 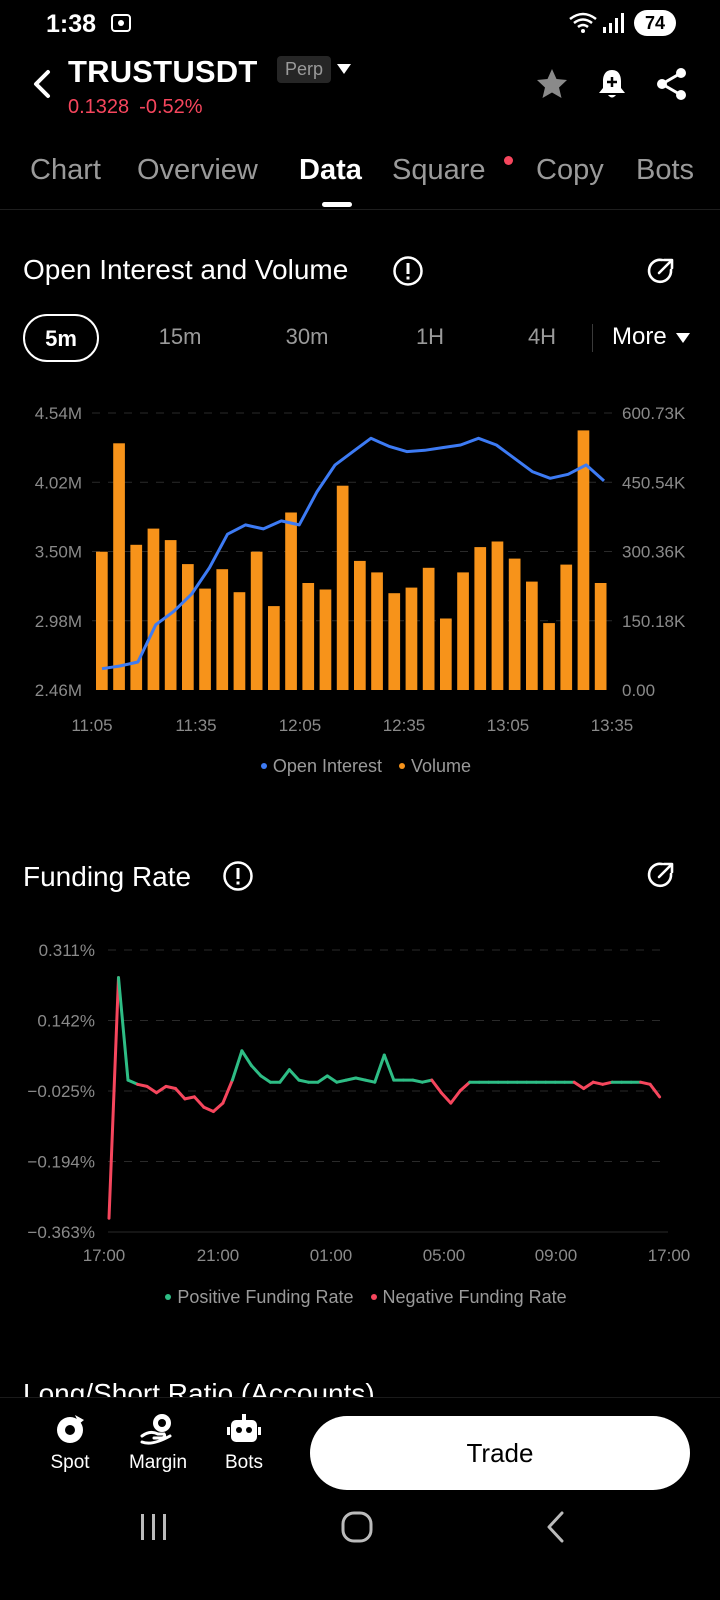 I want to click on bottom-action-bar: Spot Margin Bots Trade, so click(x=360, y=1445).